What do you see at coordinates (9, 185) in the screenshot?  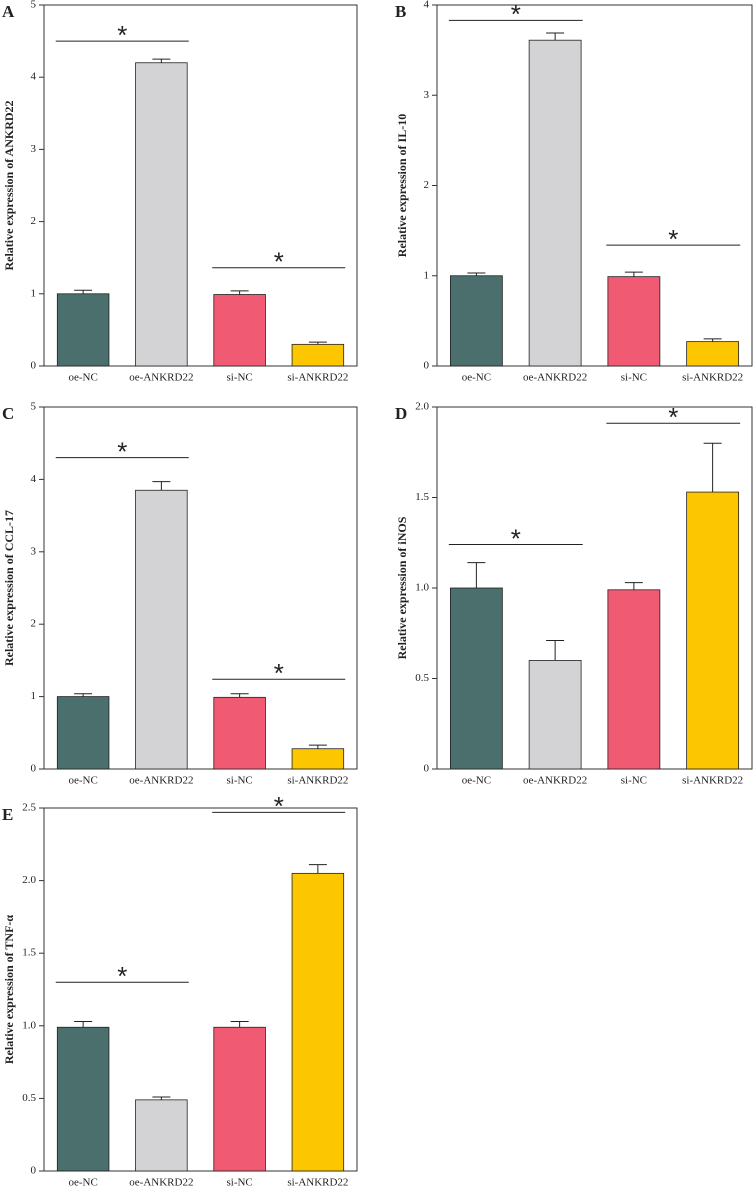 I see `y-axis-label: Relative expression of ANKRD22` at bounding box center [9, 185].